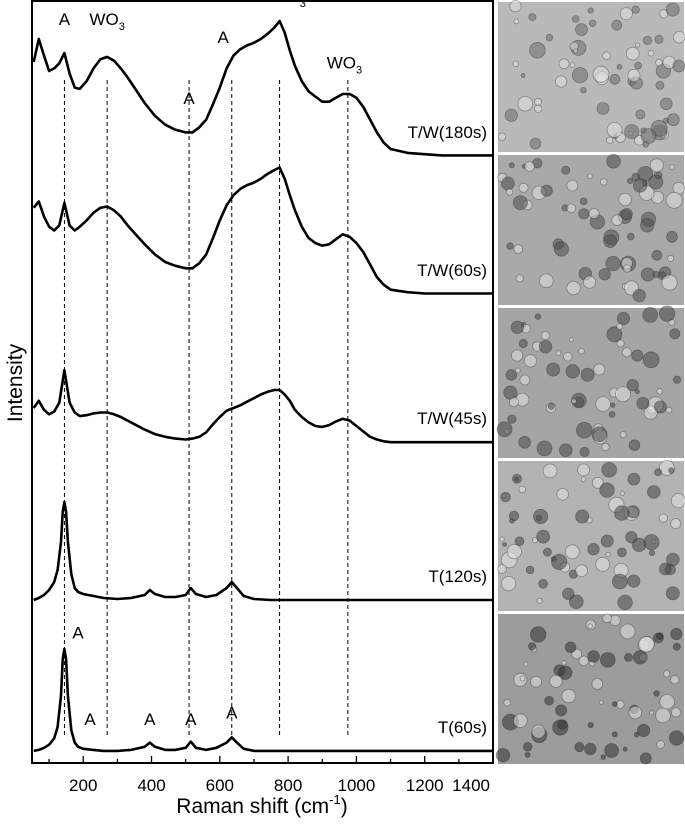  Describe the element at coordinates (288, 785) in the screenshot. I see `x-tick-label: 800` at that location.